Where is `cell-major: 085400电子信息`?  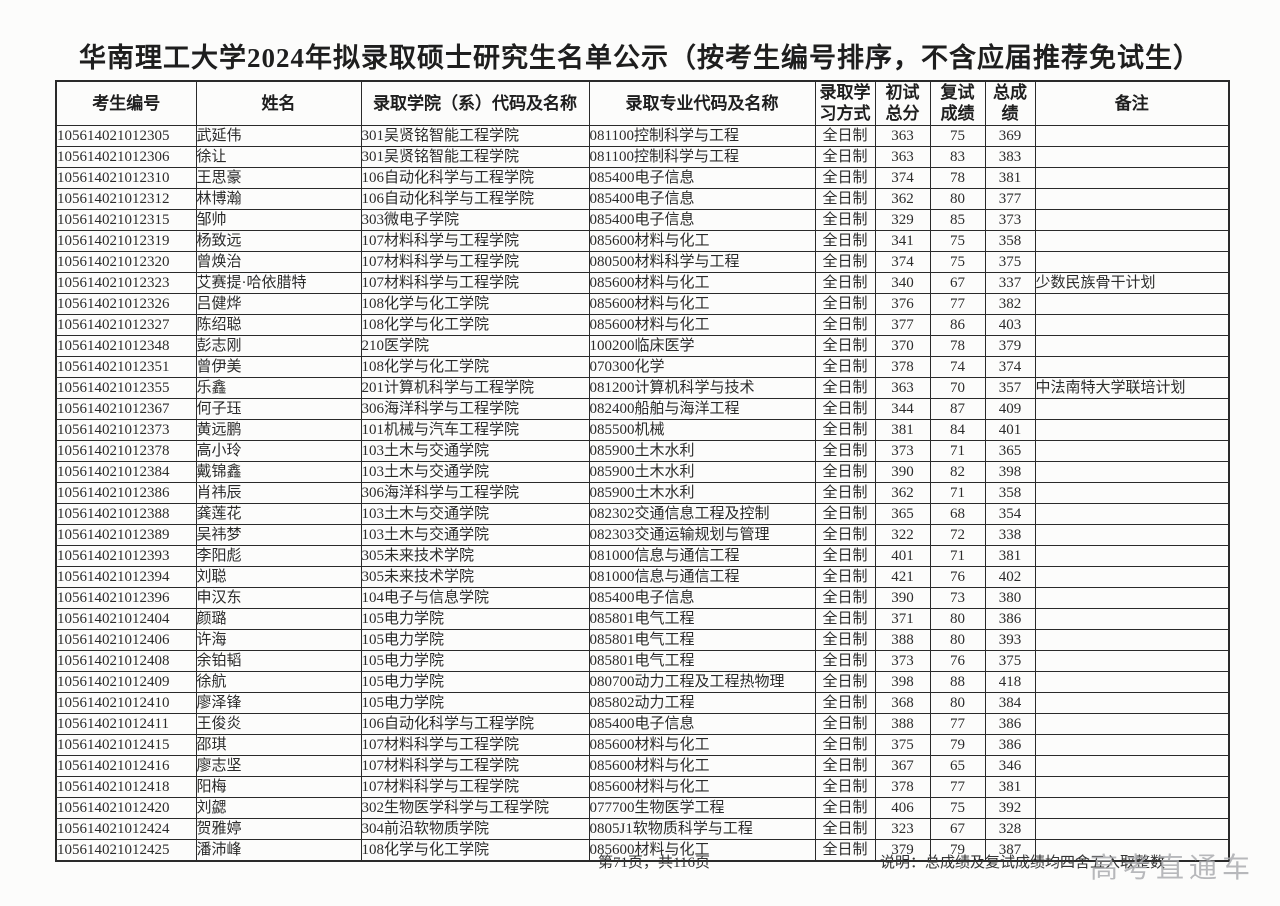
cell-major: 085400电子信息 is located at coordinates (702, 177).